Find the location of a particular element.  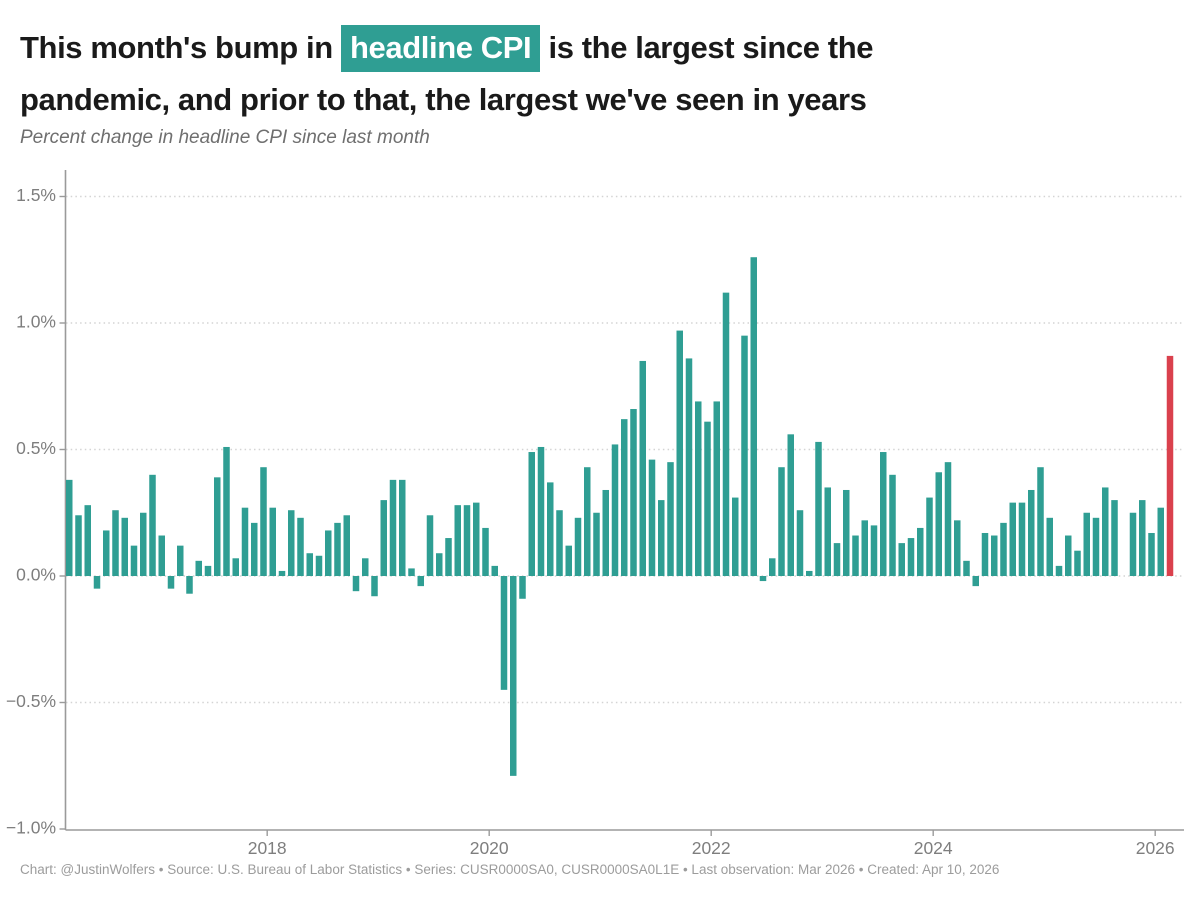

bar-latest-month is located at coordinates (1170, 465).